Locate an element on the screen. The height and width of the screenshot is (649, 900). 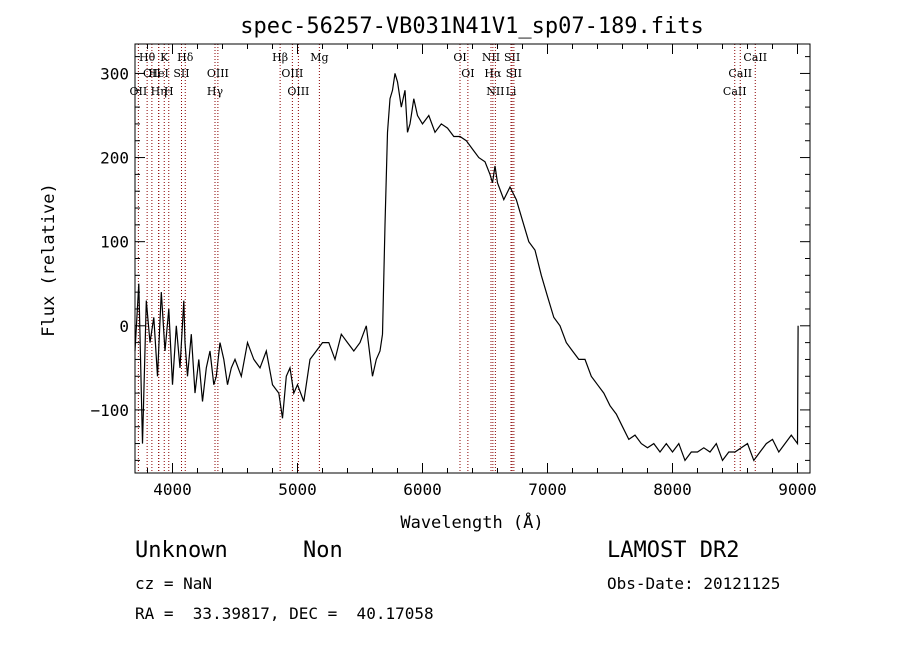
y-tick-label-3: 0 is located at coordinates (124, 326).